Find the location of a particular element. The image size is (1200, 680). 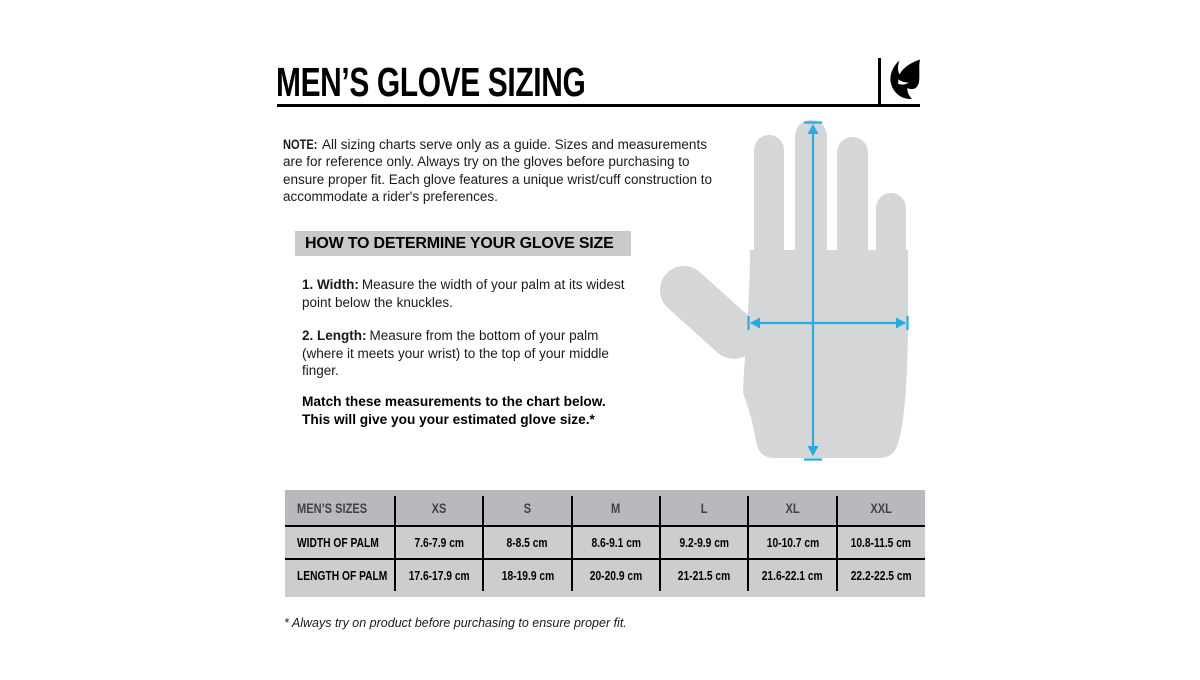

value-cell: 21-21.5 cm is located at coordinates (704, 575).